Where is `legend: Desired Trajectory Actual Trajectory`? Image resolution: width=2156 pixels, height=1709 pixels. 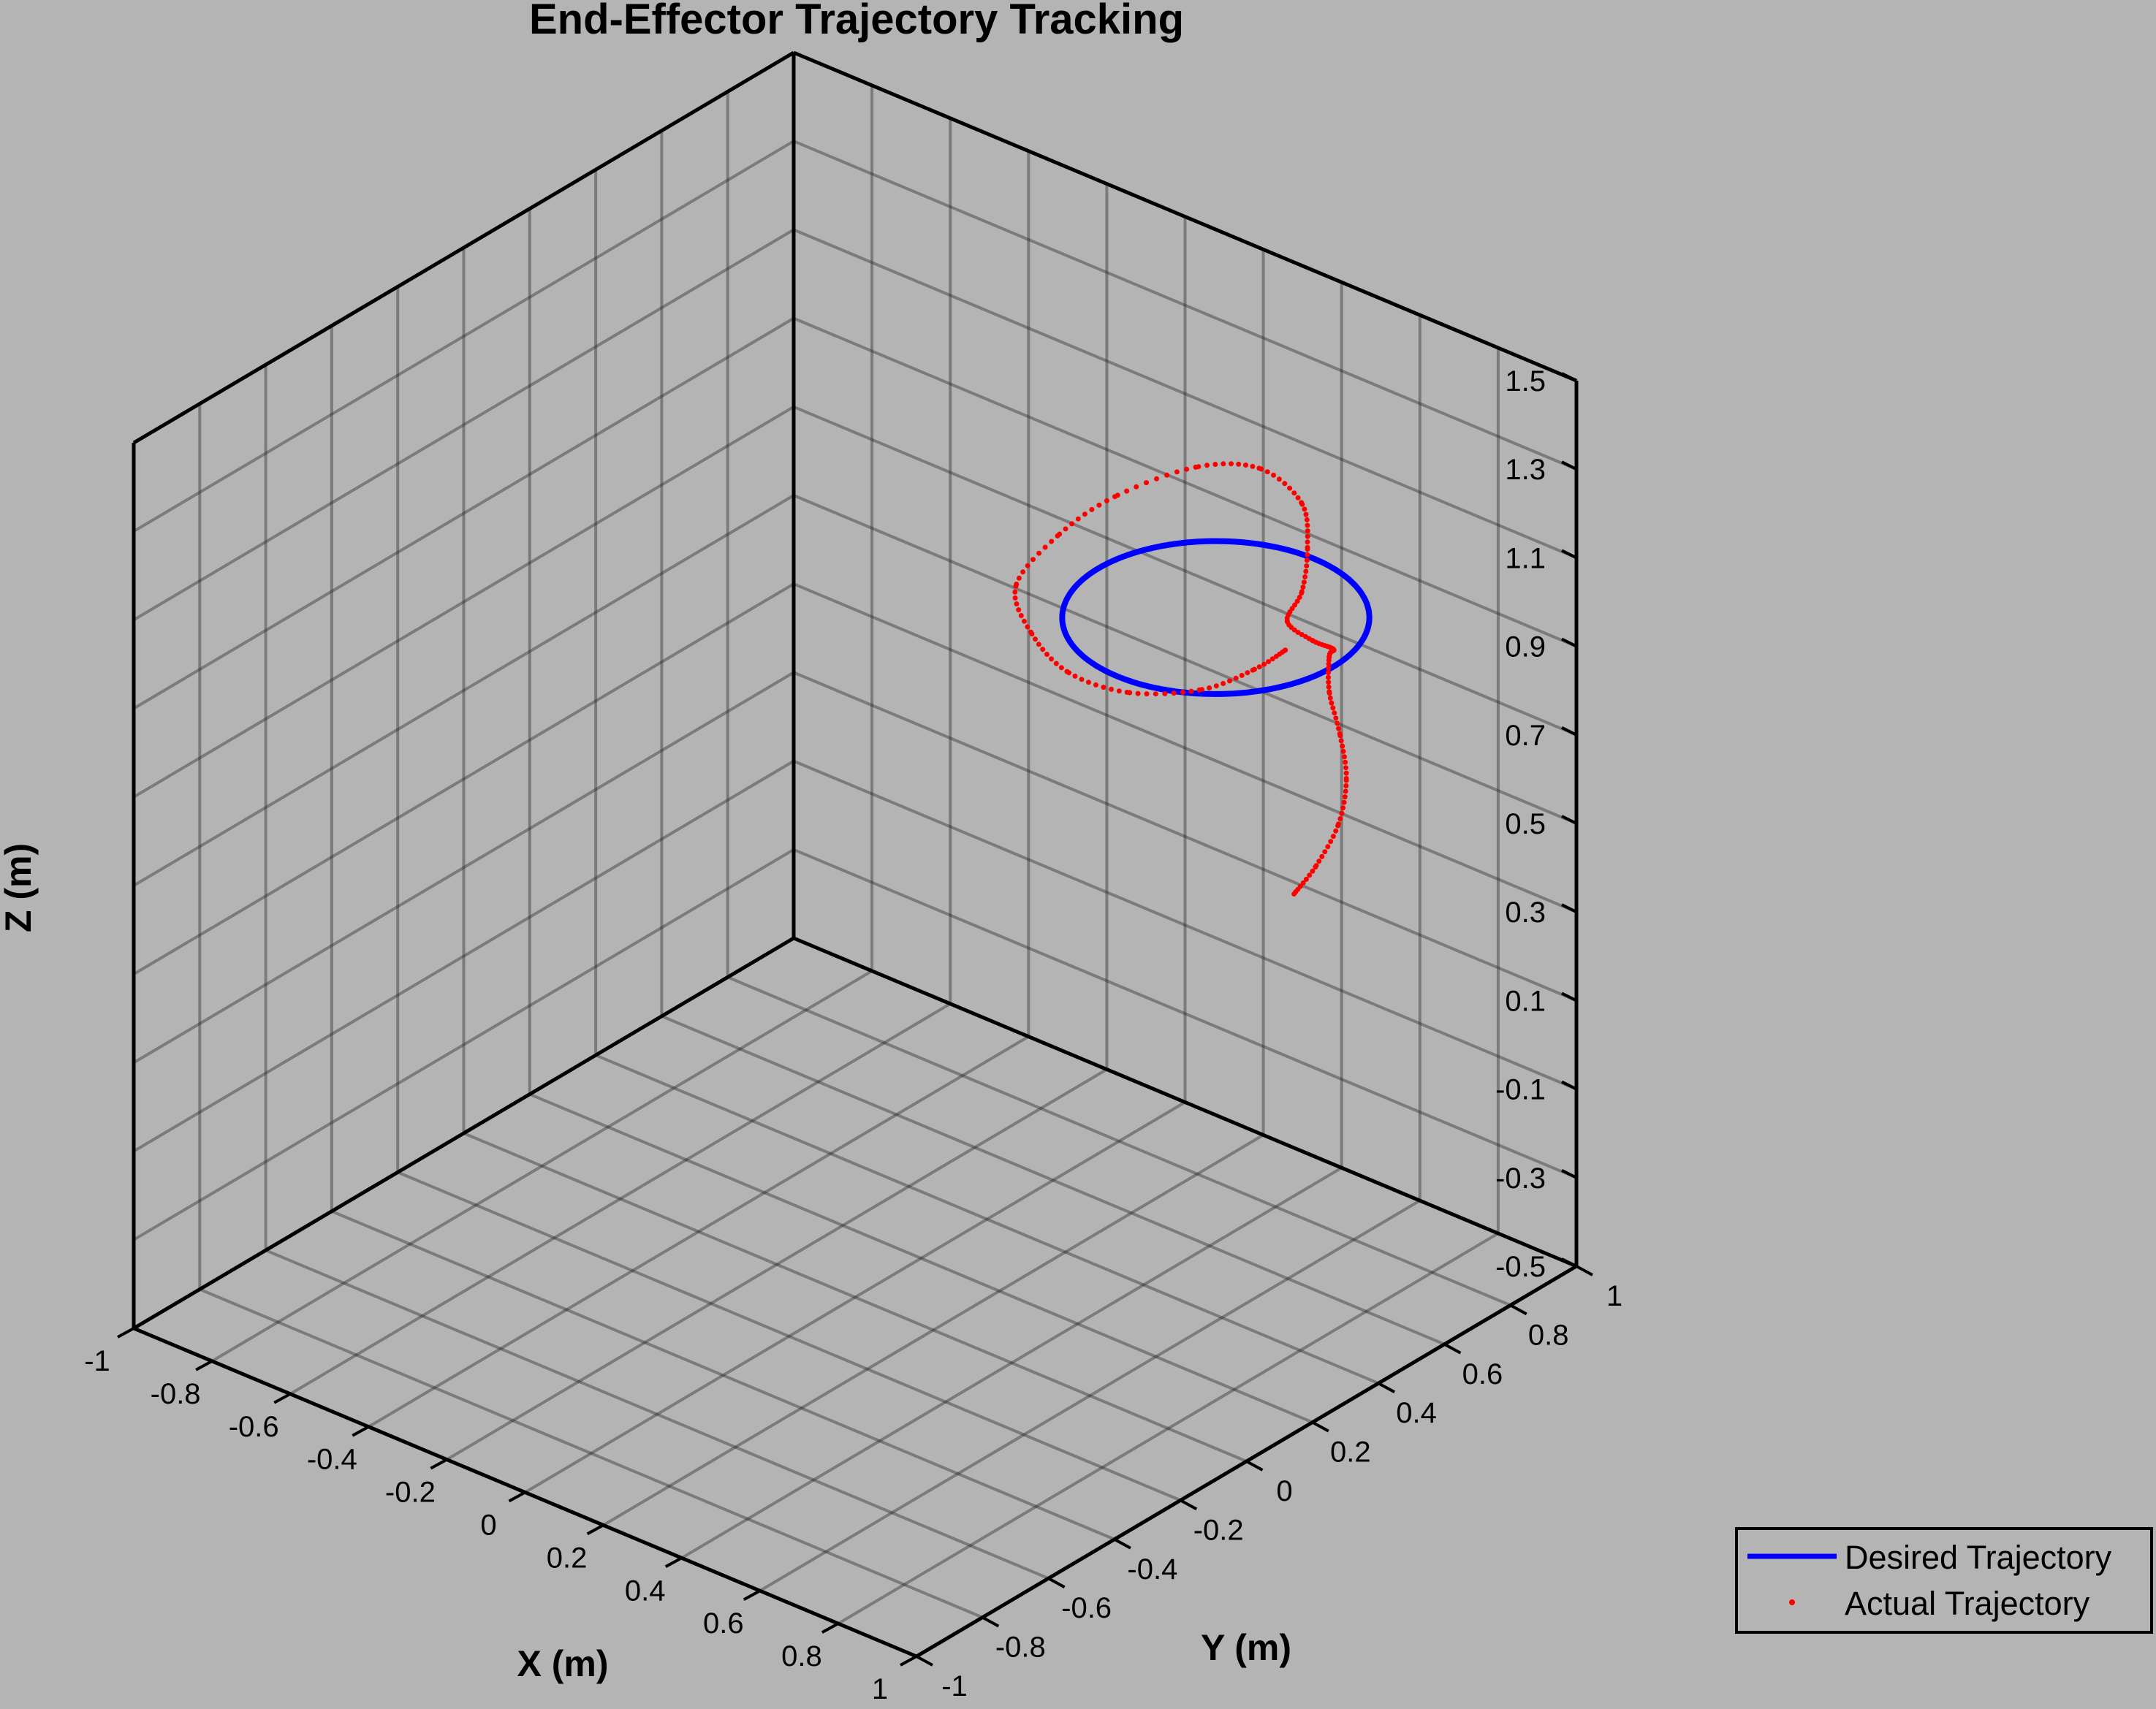
legend: Desired Trajectory Actual Trajectory is located at coordinates (1944, 1581).